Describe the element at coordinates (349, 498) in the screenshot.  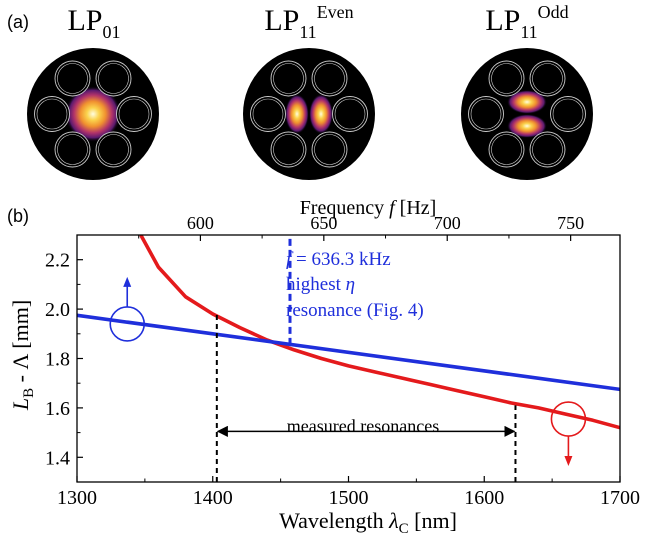
I see `x-tick-label: 1500` at that location.